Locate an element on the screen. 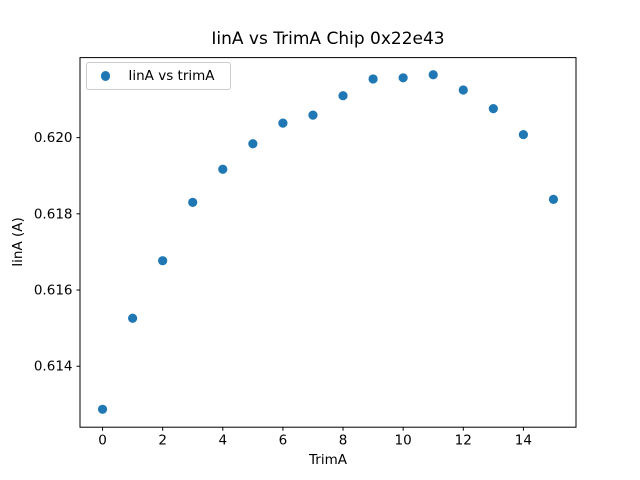 The width and height of the screenshot is (640, 480). y-tick-label: 0.616 is located at coordinates (53, 291).